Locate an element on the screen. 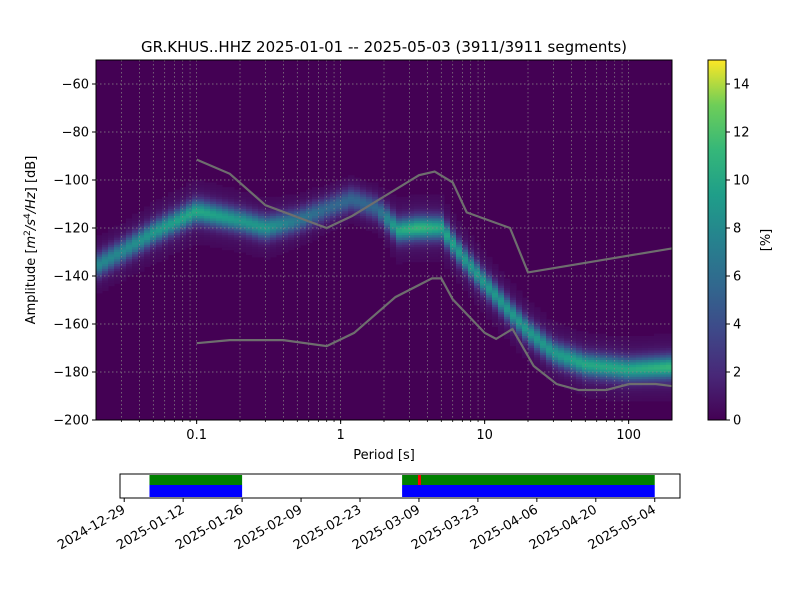 This screenshot has height=600, width=800. y-tick-label: −140 is located at coordinates (71, 277).